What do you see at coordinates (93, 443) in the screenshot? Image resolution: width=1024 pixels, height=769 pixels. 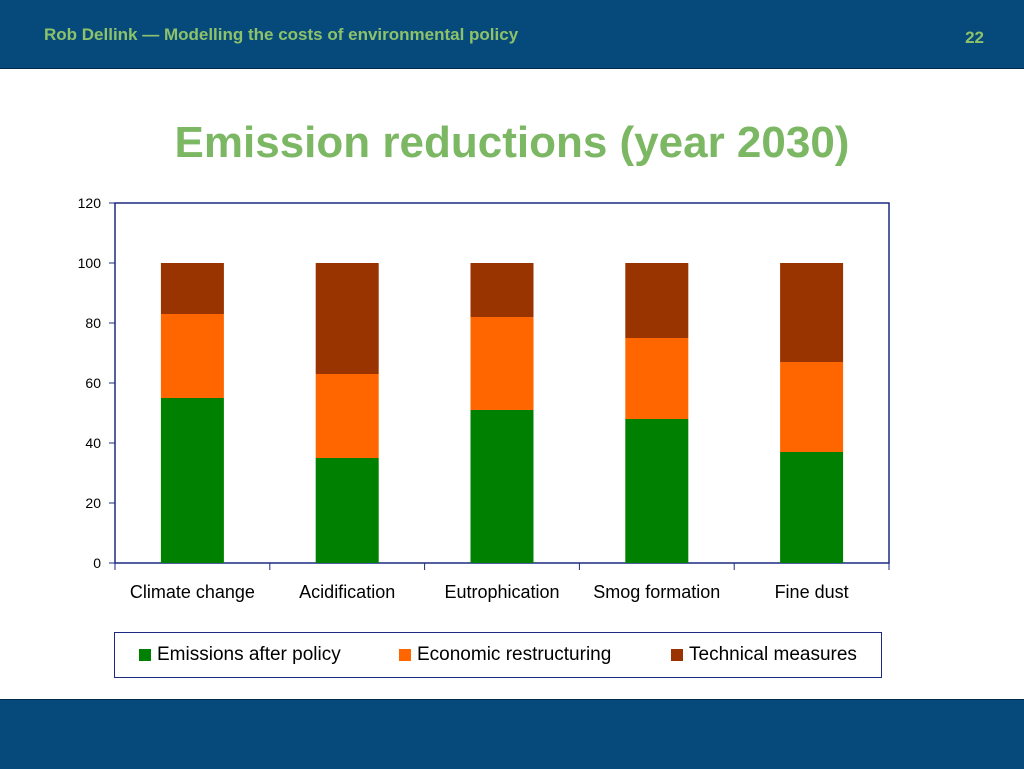 I see `y-tick-label: 40` at bounding box center [93, 443].